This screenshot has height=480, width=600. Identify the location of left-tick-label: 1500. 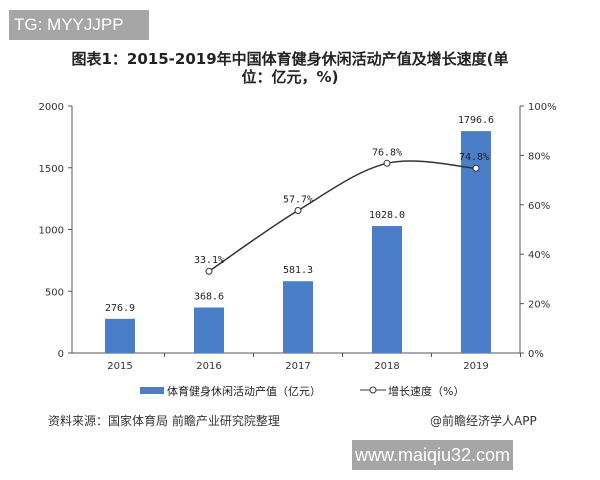
(51, 169).